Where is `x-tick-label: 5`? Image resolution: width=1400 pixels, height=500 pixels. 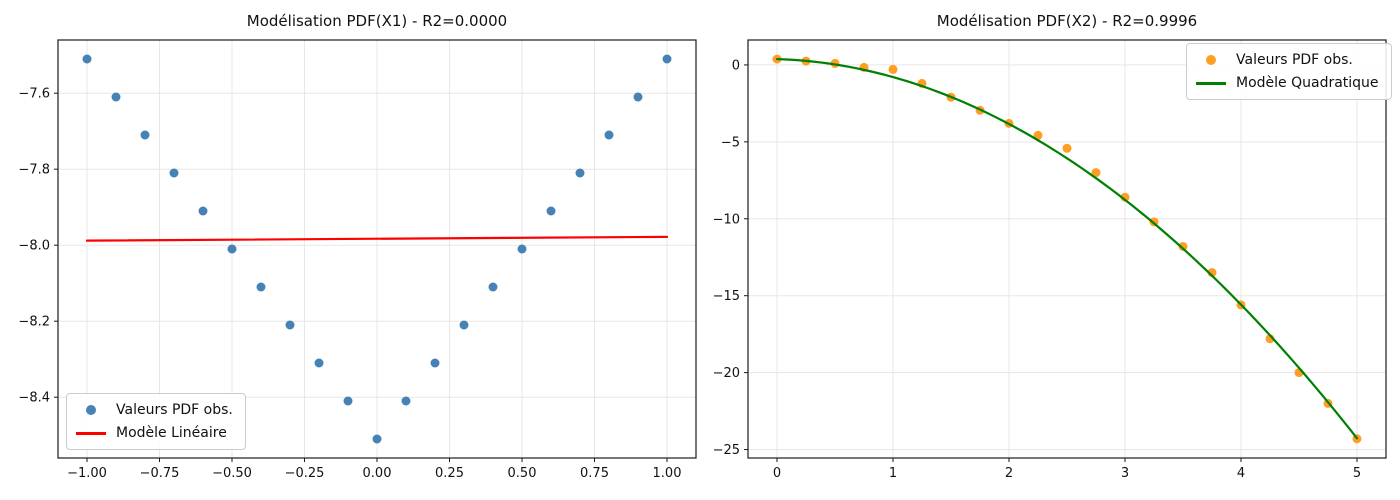
x-tick-label: 5 is located at coordinates (1357, 473).